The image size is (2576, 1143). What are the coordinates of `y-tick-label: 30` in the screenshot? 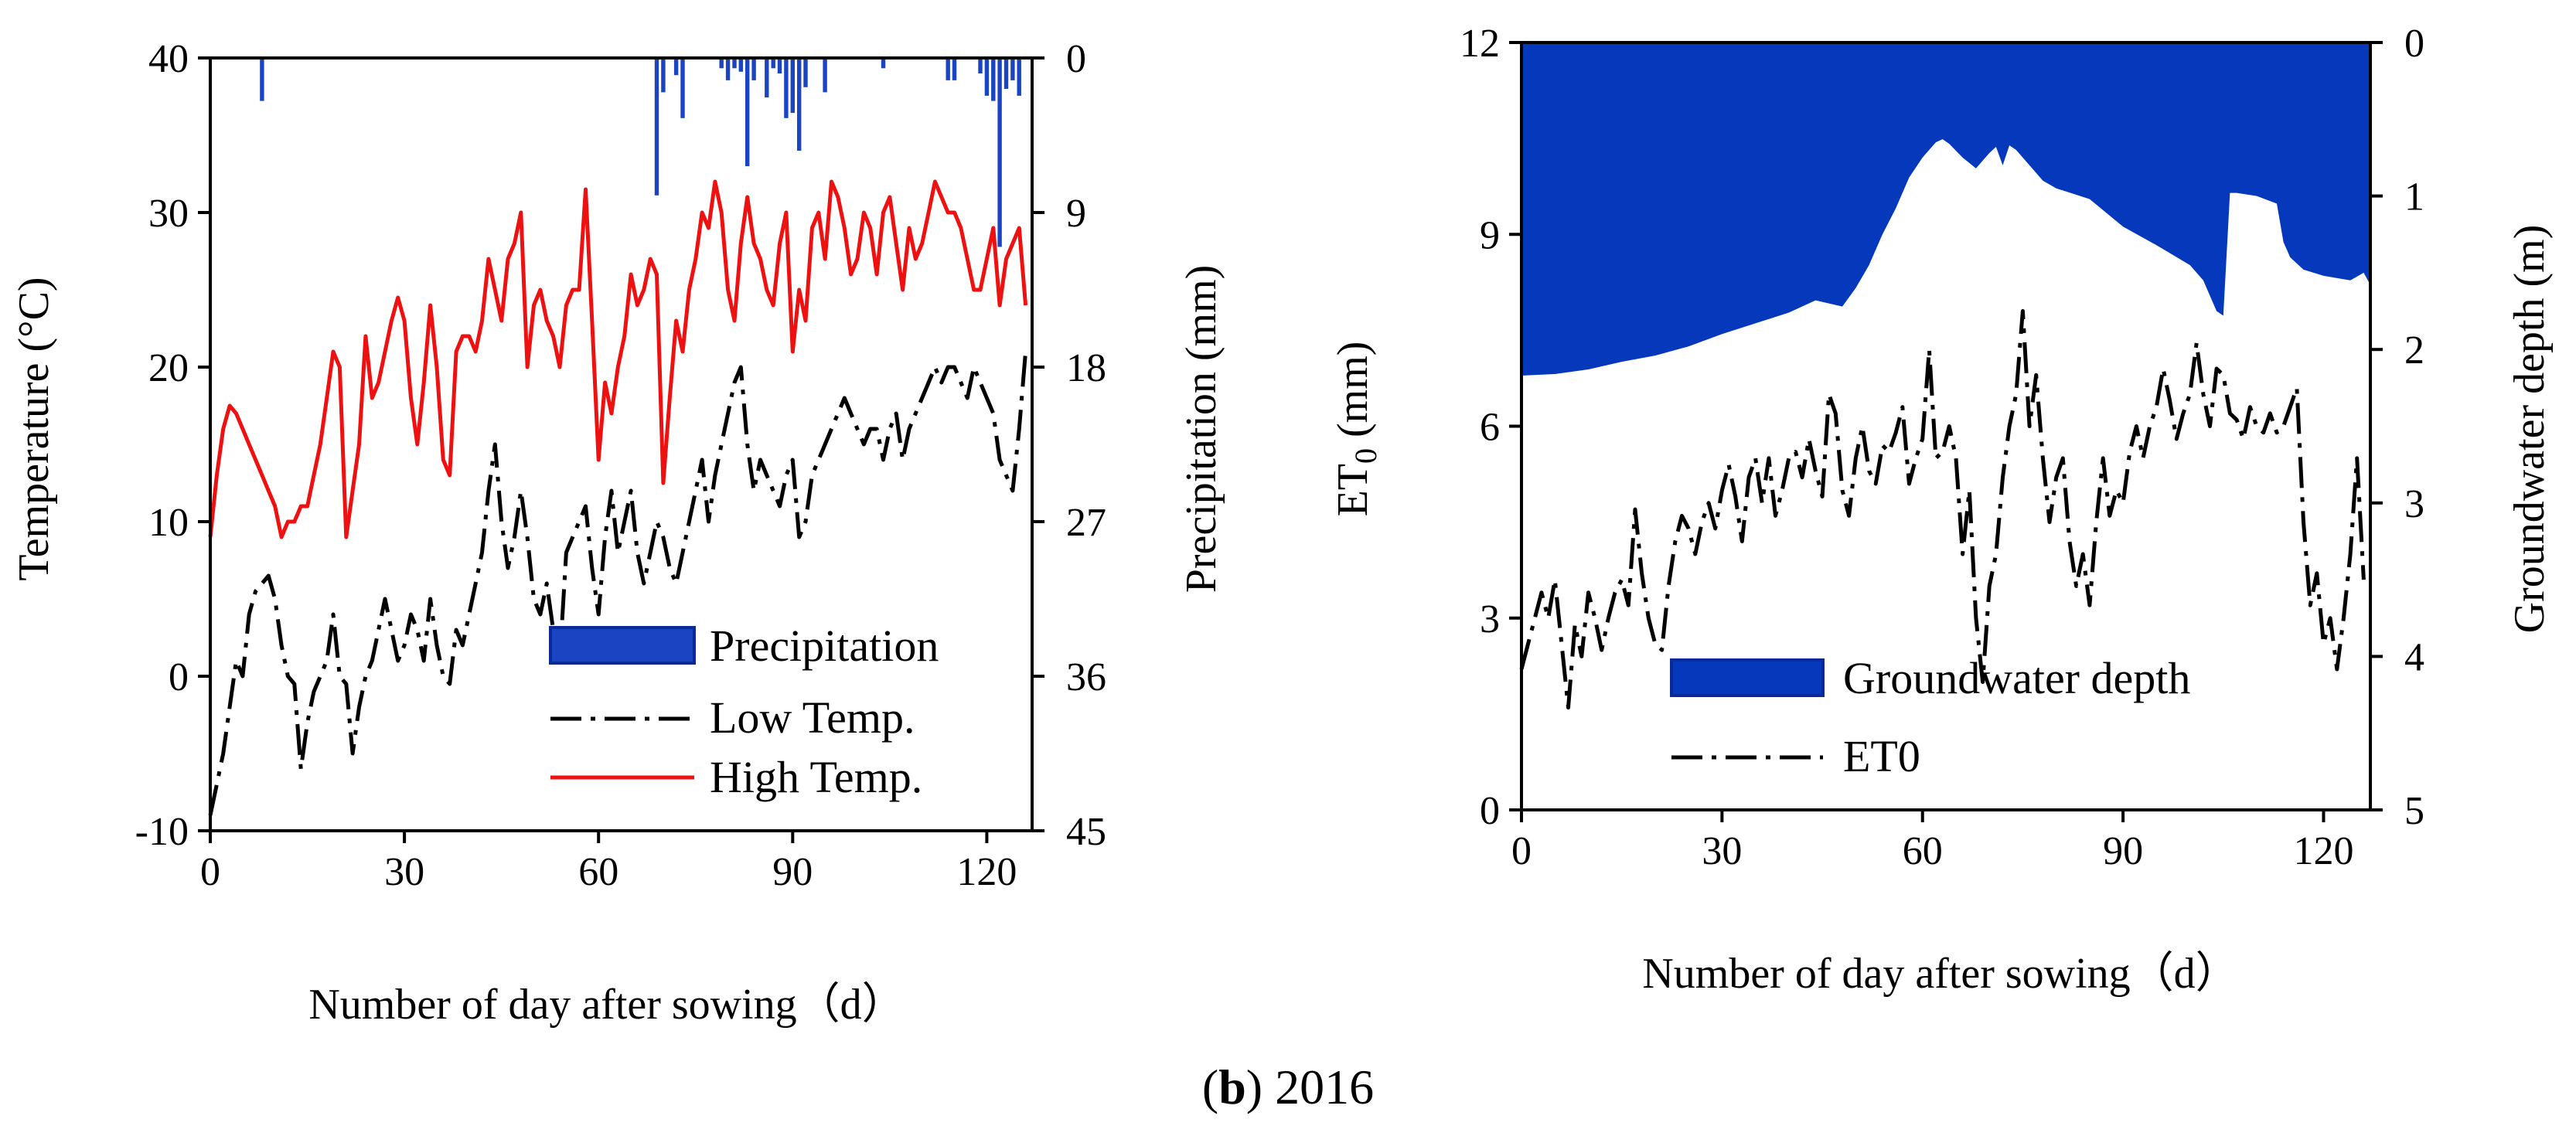 It's located at (168, 214).